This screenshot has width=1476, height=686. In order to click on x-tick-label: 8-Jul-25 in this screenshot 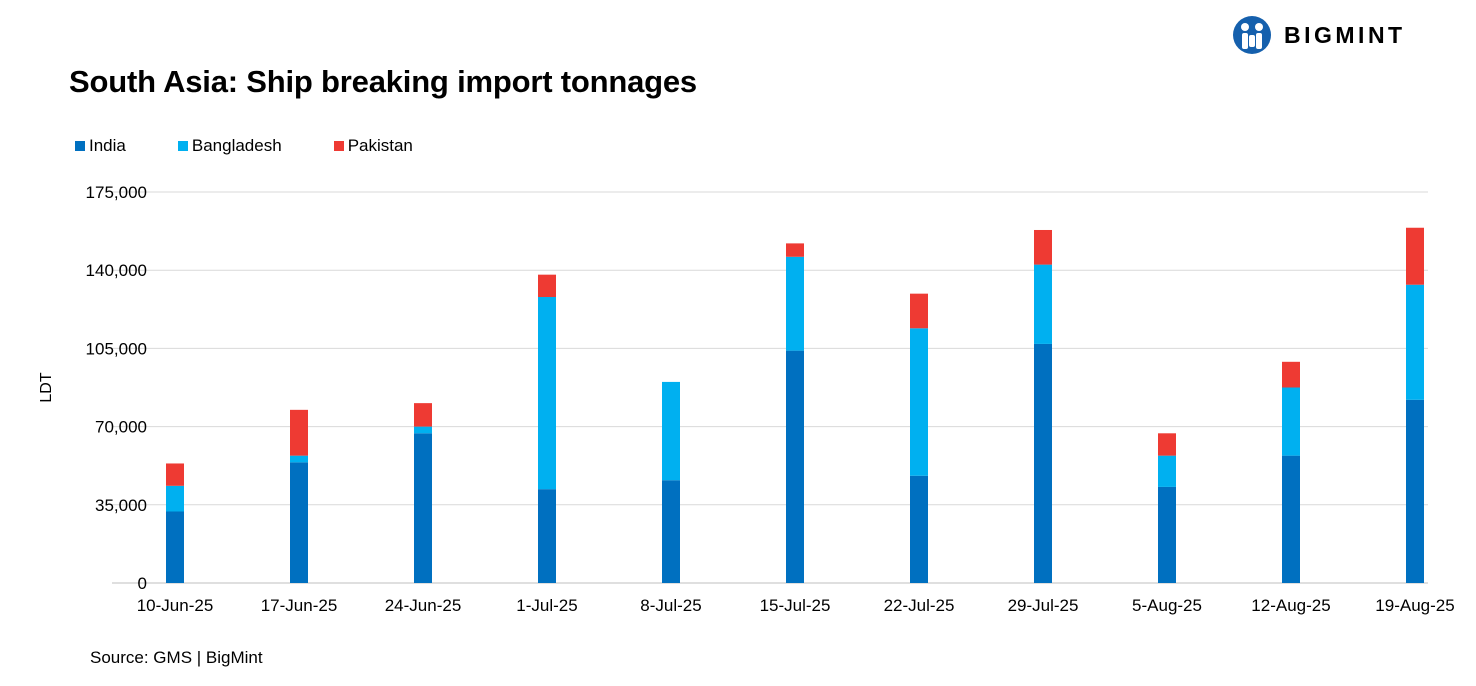, I will do `click(670, 605)`.